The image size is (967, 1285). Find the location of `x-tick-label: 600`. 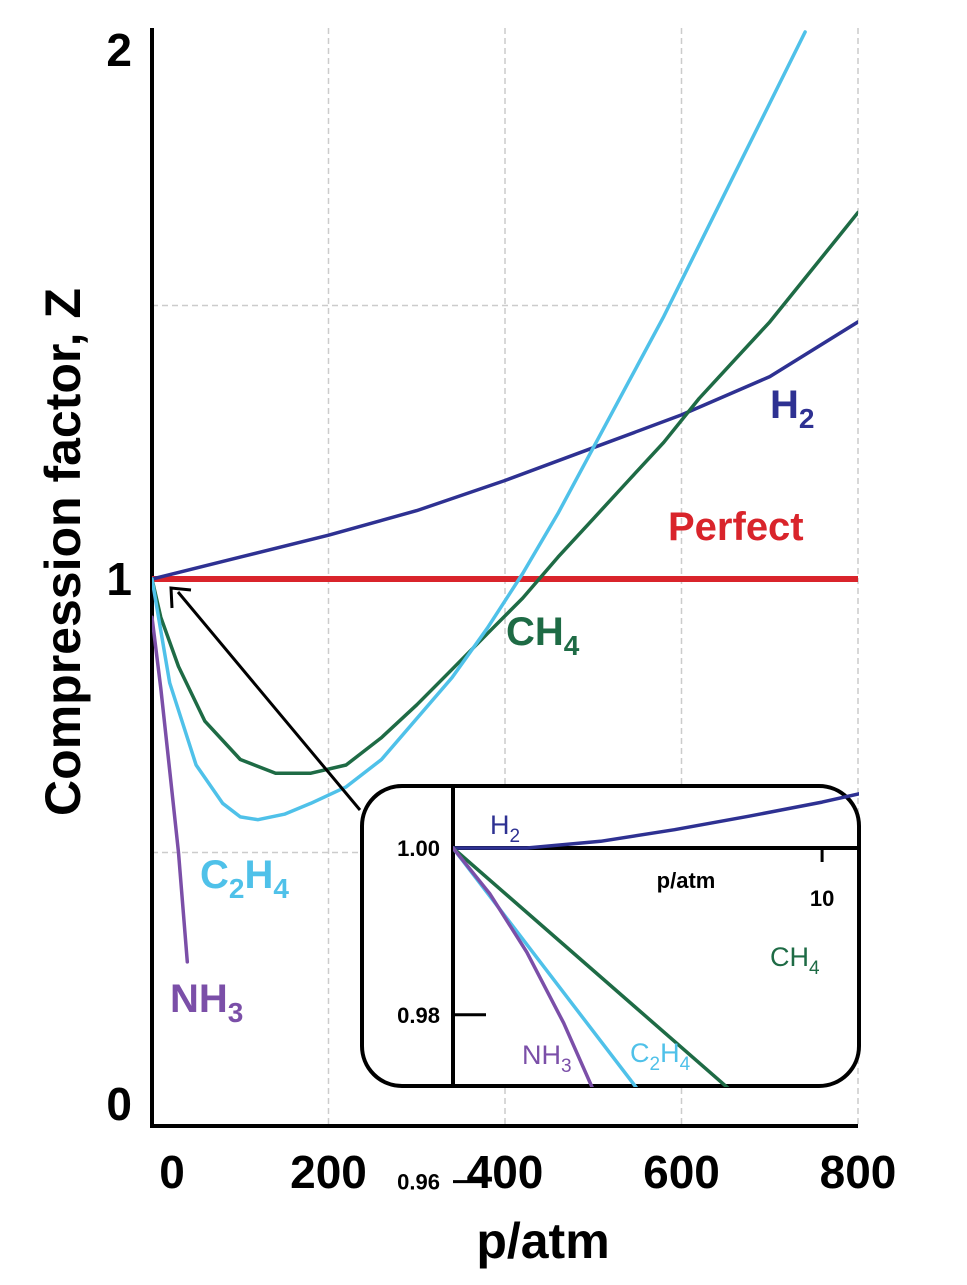

x-tick-label: 600 is located at coordinates (681, 1172).